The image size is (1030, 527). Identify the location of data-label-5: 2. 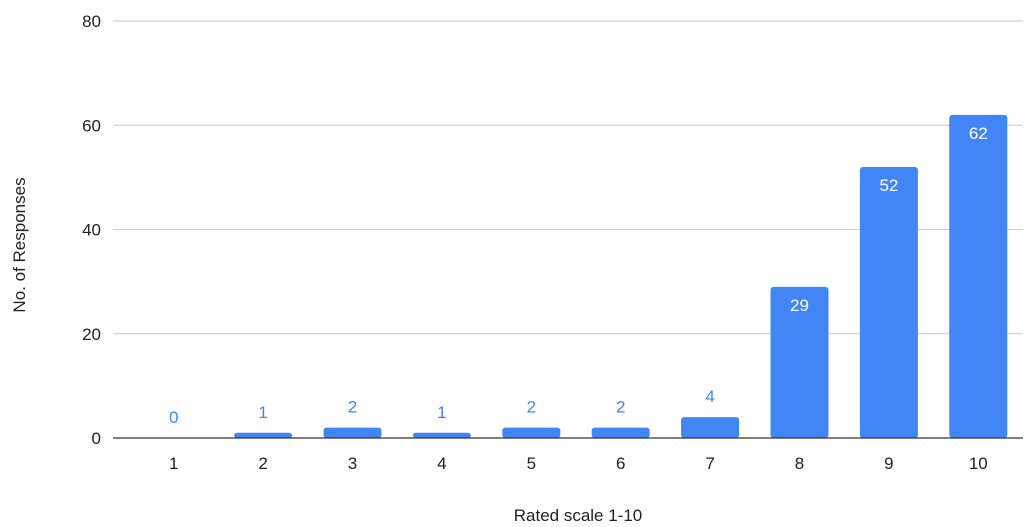
(531, 407).